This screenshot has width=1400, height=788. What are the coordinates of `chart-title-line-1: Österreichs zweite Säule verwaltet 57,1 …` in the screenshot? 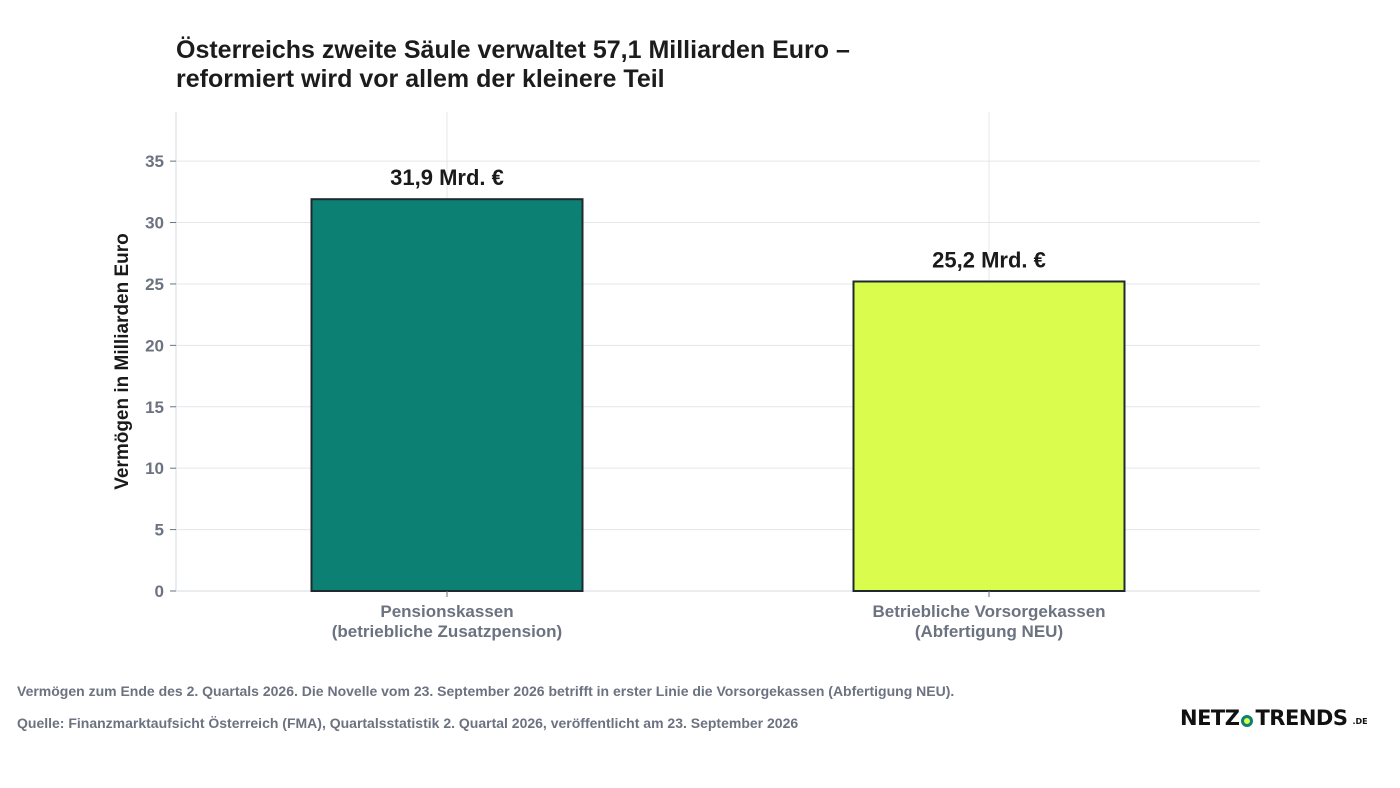 It's located at (513, 50).